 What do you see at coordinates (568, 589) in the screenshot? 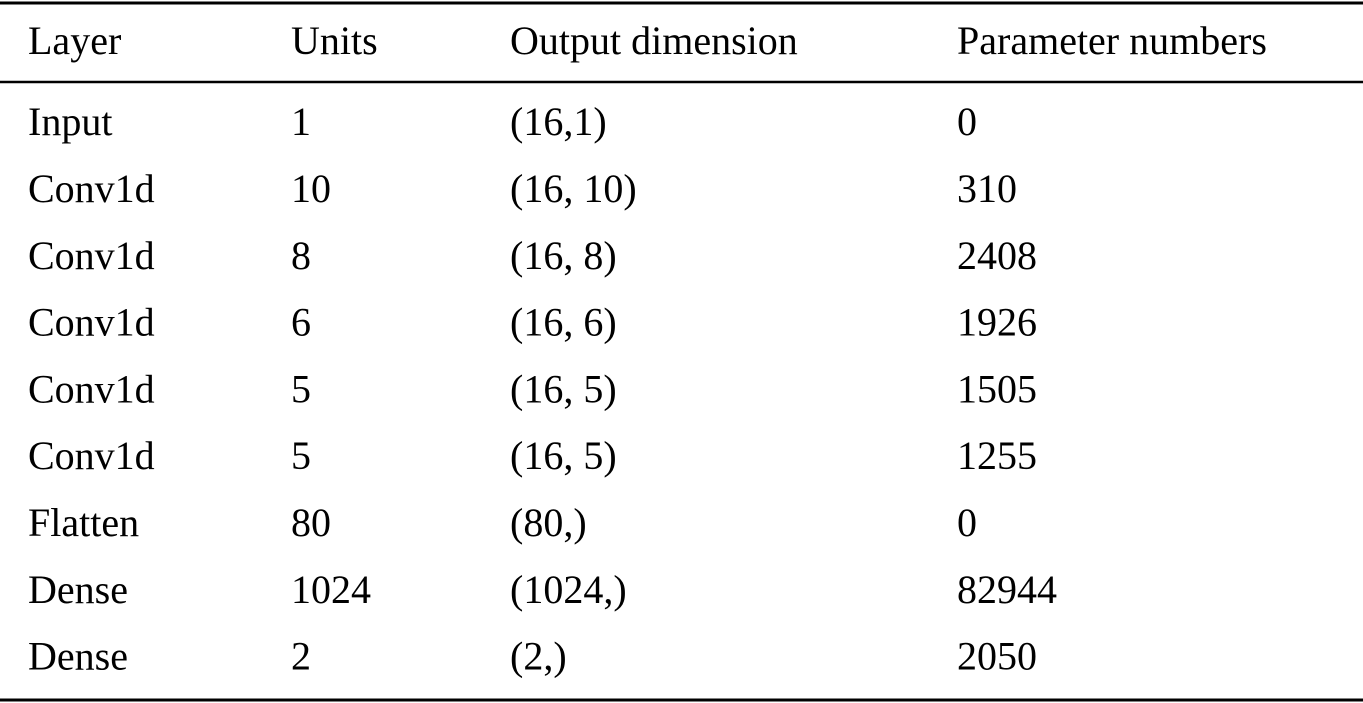
I see `cell: (1024,)` at bounding box center [568, 589].